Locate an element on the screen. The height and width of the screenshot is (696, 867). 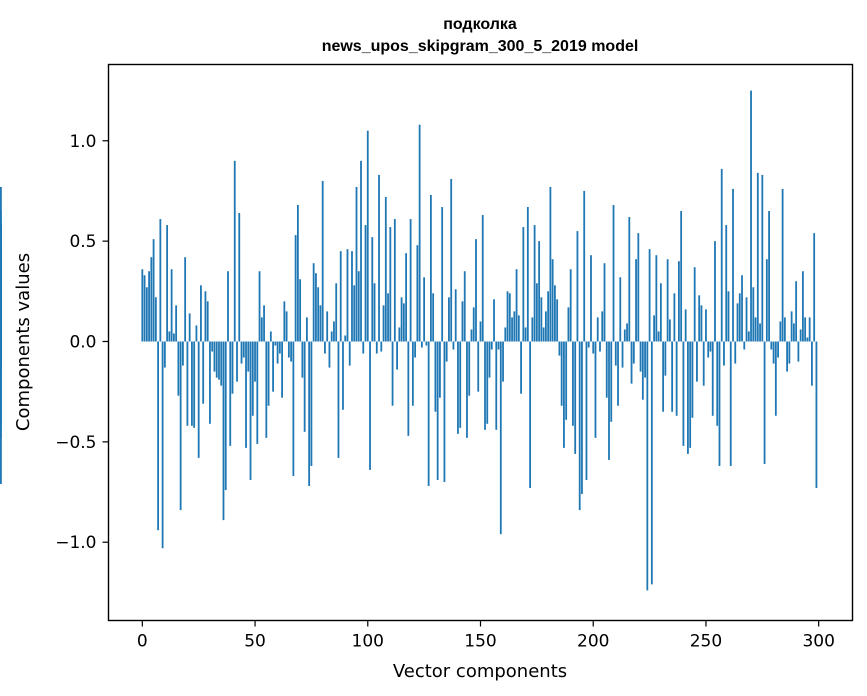
y-axis-ticks: −1.0 −0.5 0.0 0.5 1.0 is located at coordinates (82, 342).